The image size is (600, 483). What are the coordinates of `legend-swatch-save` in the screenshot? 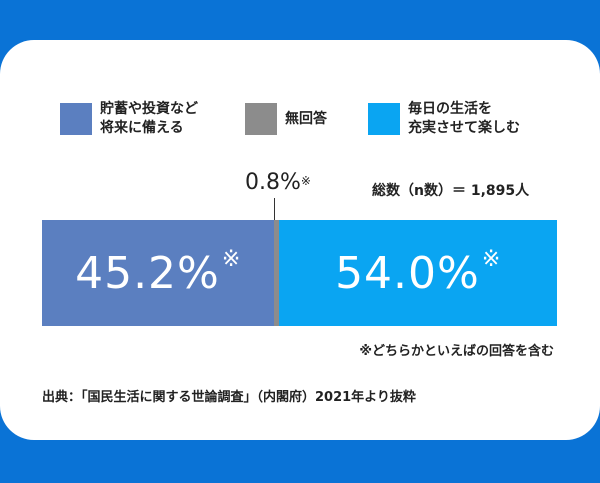 It's located at (76, 119).